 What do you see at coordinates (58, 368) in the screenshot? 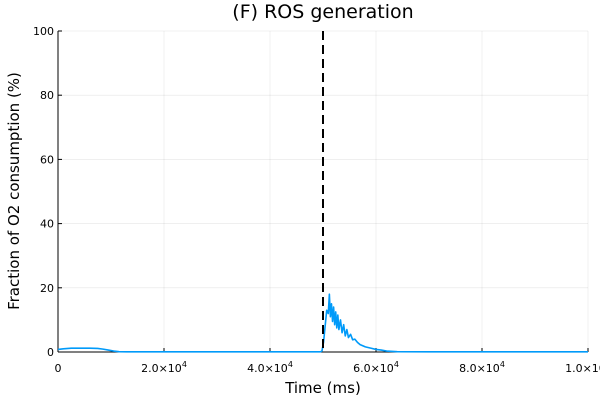
I see `x-tick-label: 0` at bounding box center [58, 368].